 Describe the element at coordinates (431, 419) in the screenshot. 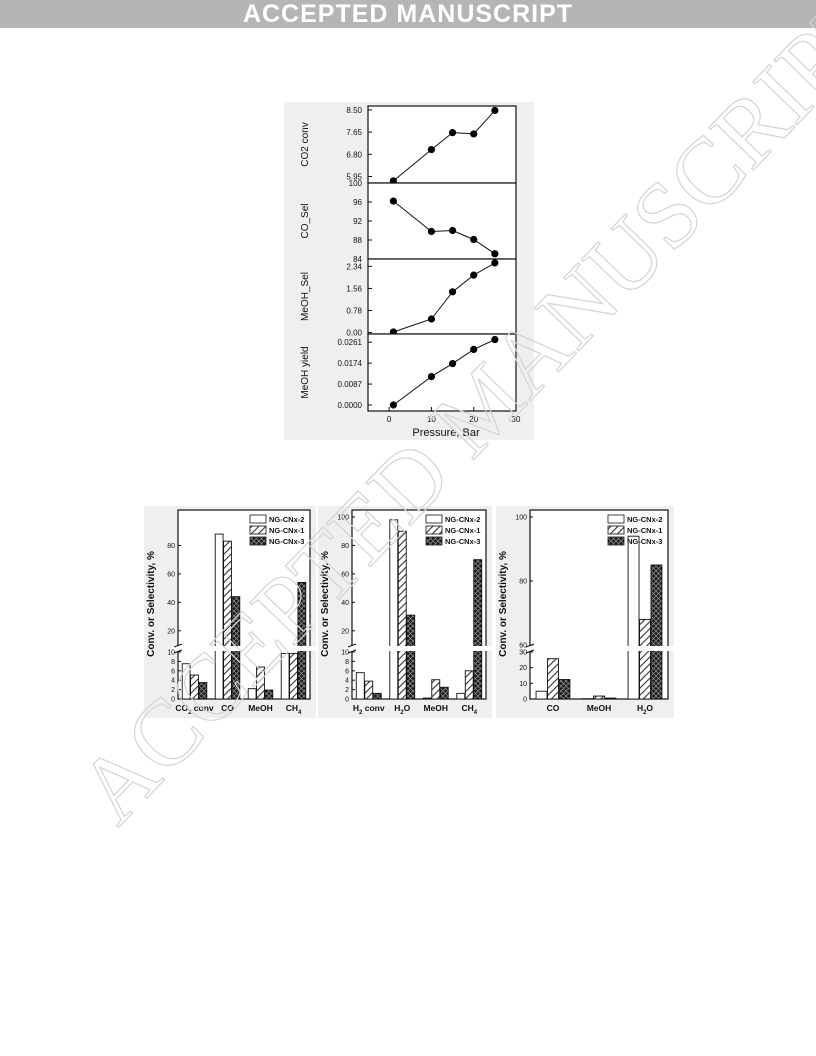

I see `x-tick-label: 10` at that location.